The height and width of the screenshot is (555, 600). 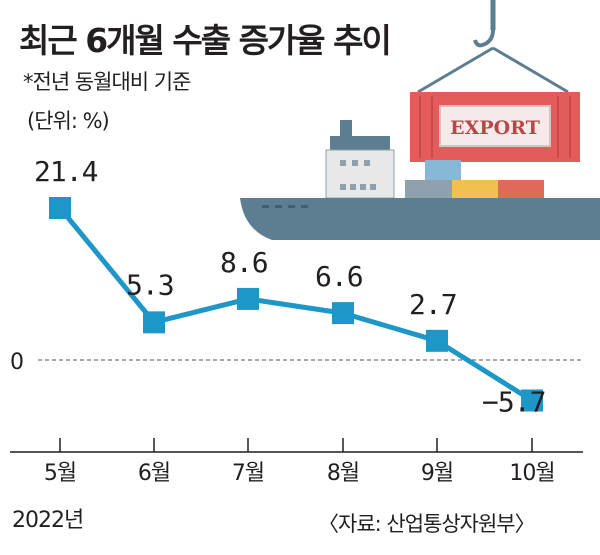 I want to click on ship-bridge-top, so click(x=360, y=144).